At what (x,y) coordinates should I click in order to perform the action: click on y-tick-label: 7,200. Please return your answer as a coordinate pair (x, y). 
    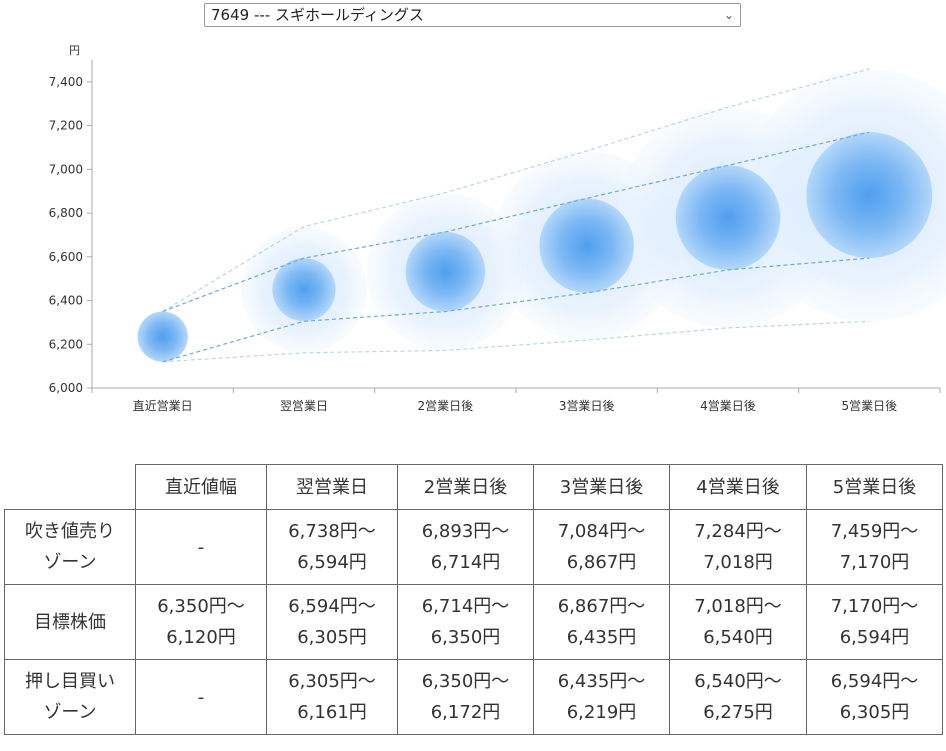
    Looking at the image, I should click on (66, 126).